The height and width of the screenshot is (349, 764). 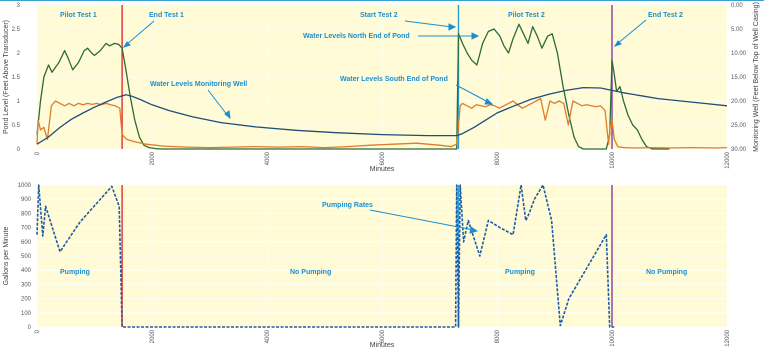 What do you see at coordinates (737, 6) in the screenshot?
I see `top-right-y-tick-label: 0.00` at bounding box center [737, 6].